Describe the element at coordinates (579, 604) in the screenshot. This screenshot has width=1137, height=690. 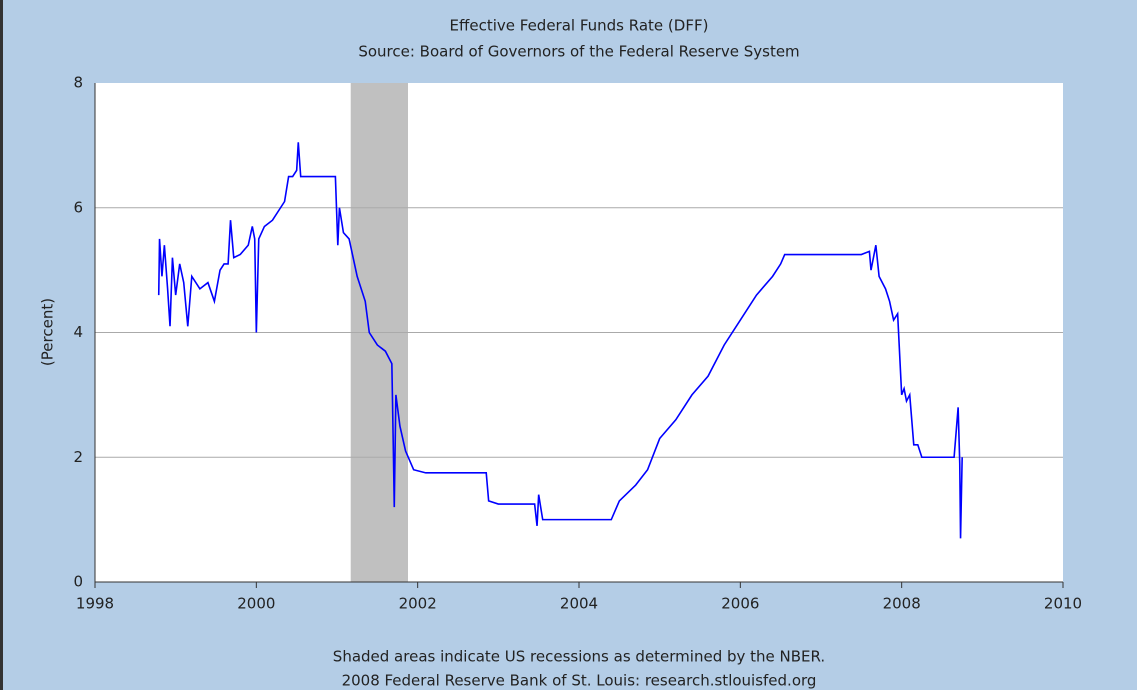
I see `x-tick-label: 2004` at that location.